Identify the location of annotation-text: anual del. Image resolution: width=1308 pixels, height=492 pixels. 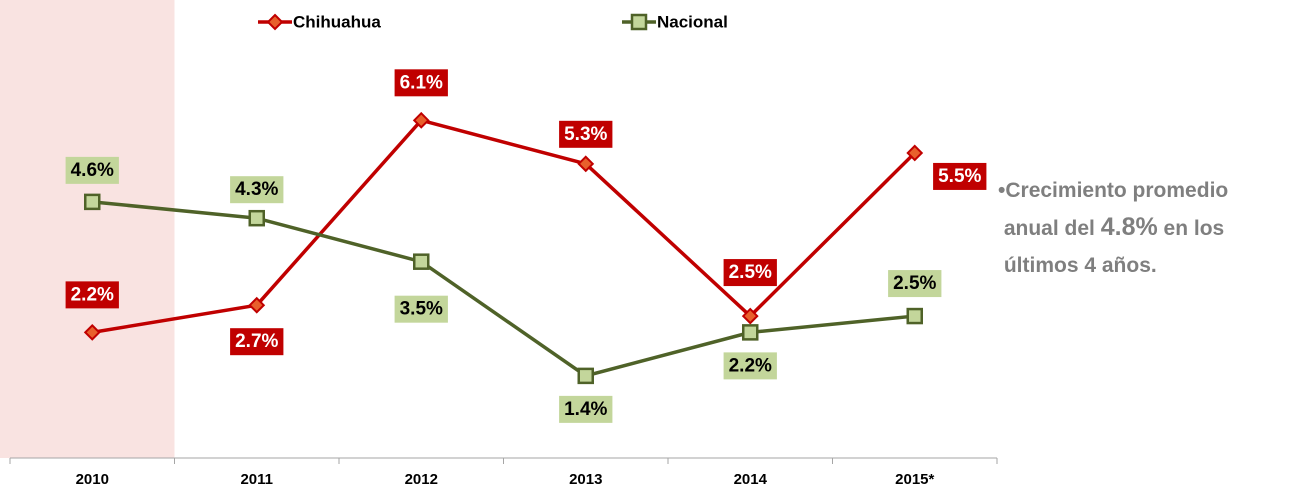
(1049, 228).